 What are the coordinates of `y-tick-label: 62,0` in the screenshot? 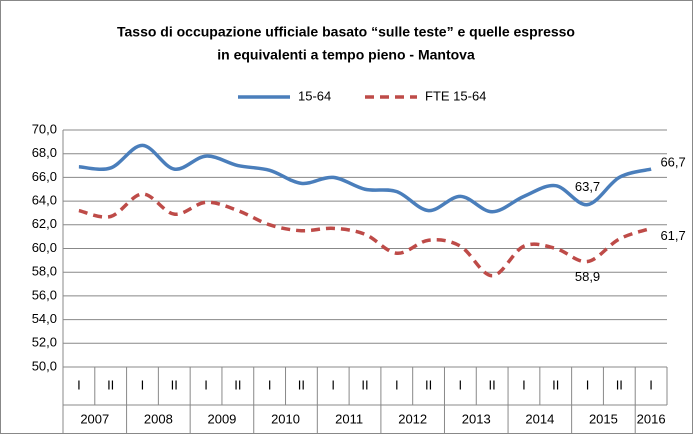 It's located at (44, 223).